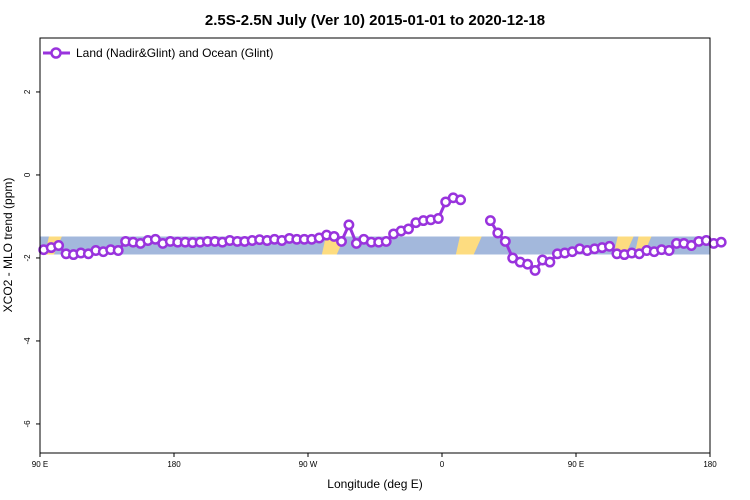 The width and height of the screenshot is (750, 500). Describe the element at coordinates (174, 53) in the screenshot. I see `legend-entry: Land (Nadir&Glint) and Ocean (Glint)` at that location.